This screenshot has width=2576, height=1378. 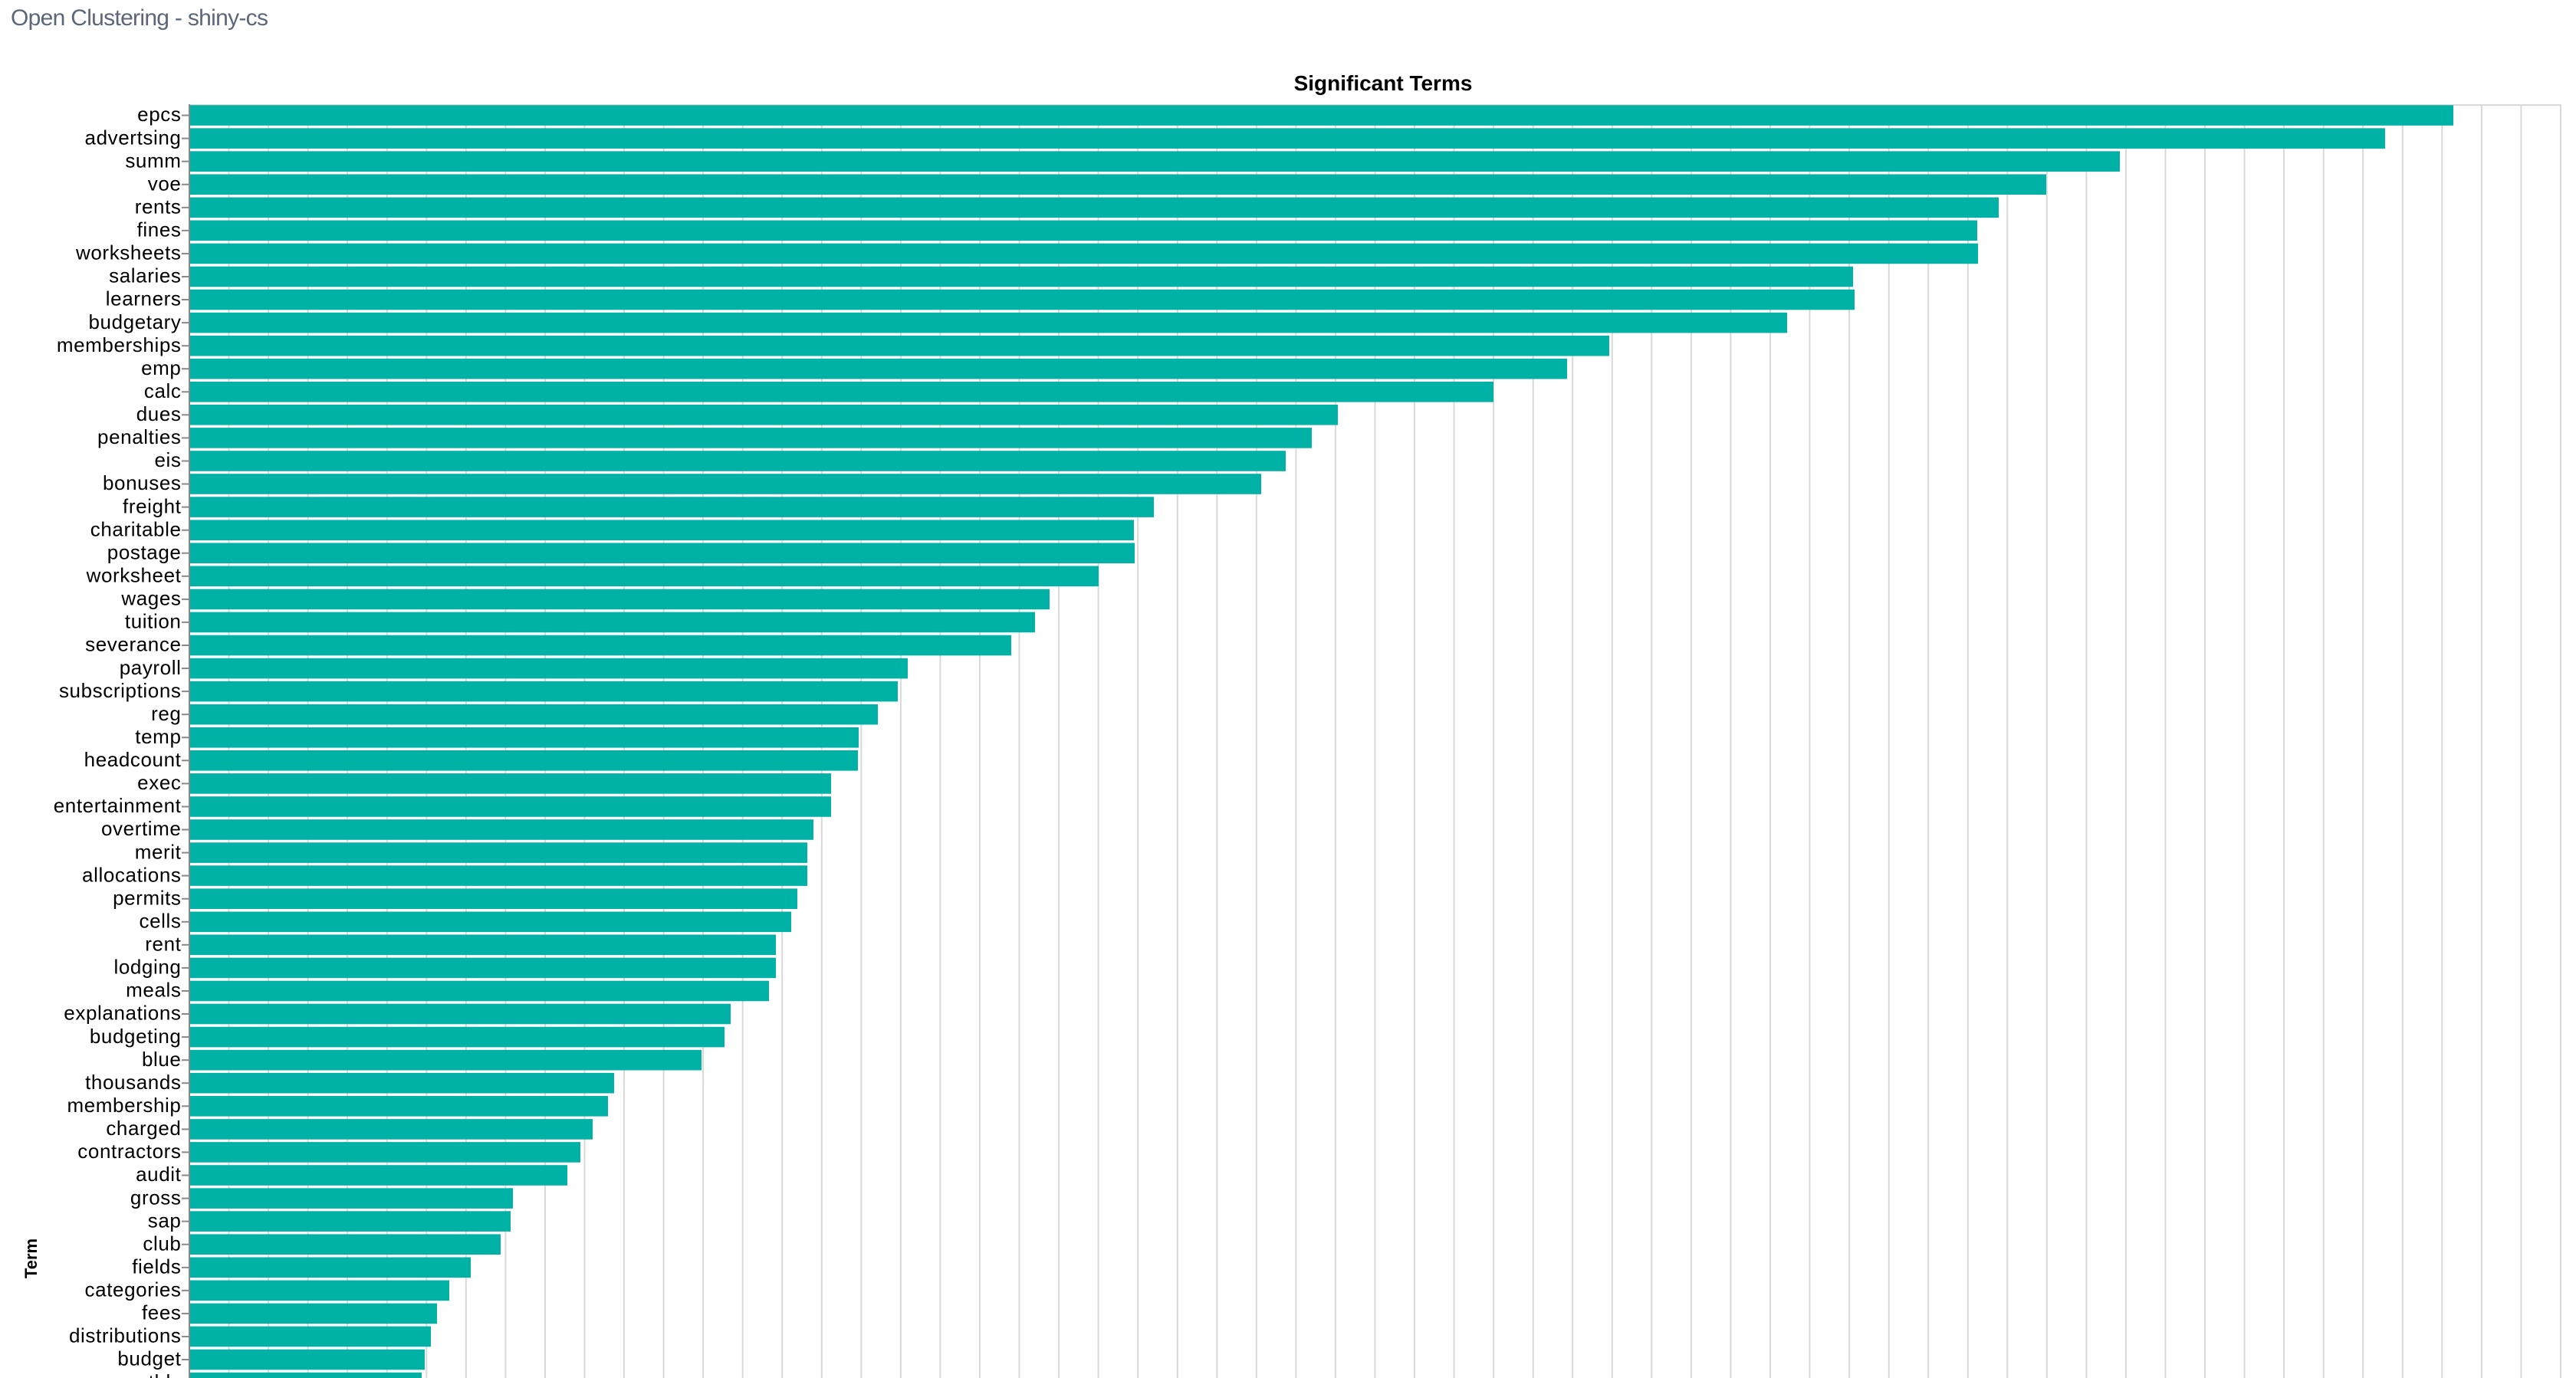 I want to click on svg-text: charitable, so click(x=136, y=528).